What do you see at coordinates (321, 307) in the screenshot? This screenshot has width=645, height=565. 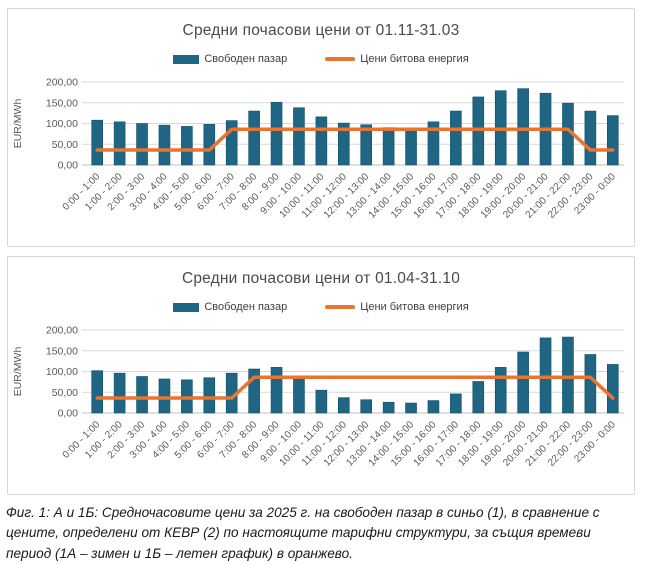 I see `summer-legend: Свободен пазар Цени битова енергия` at bounding box center [321, 307].